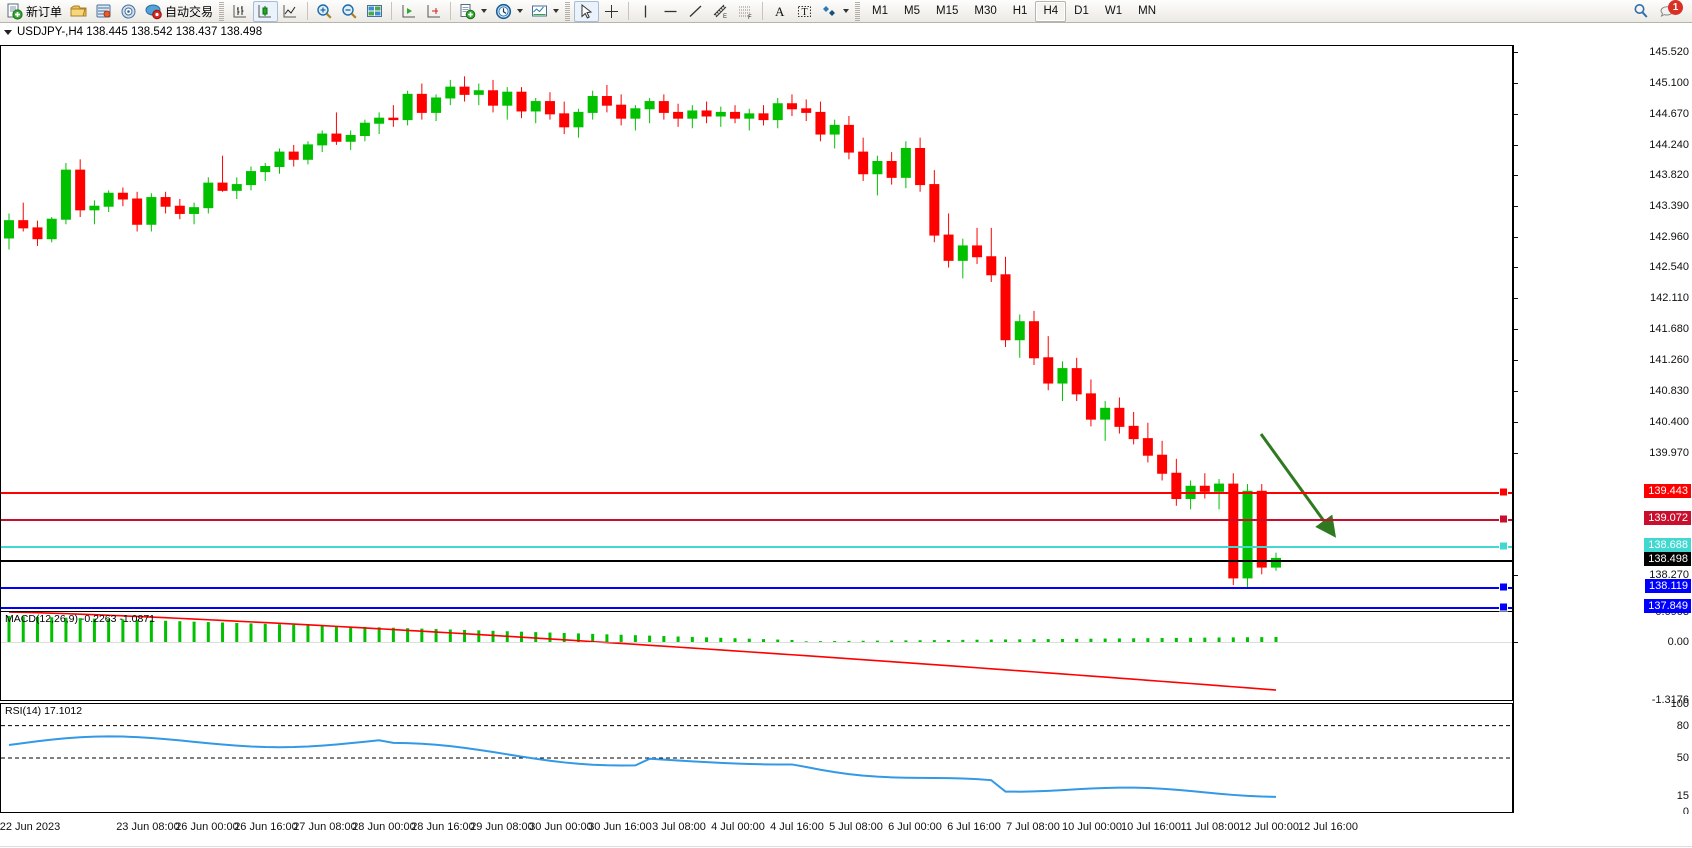 This screenshot has height=848, width=1692. I want to click on templates-button, so click(545, 11).